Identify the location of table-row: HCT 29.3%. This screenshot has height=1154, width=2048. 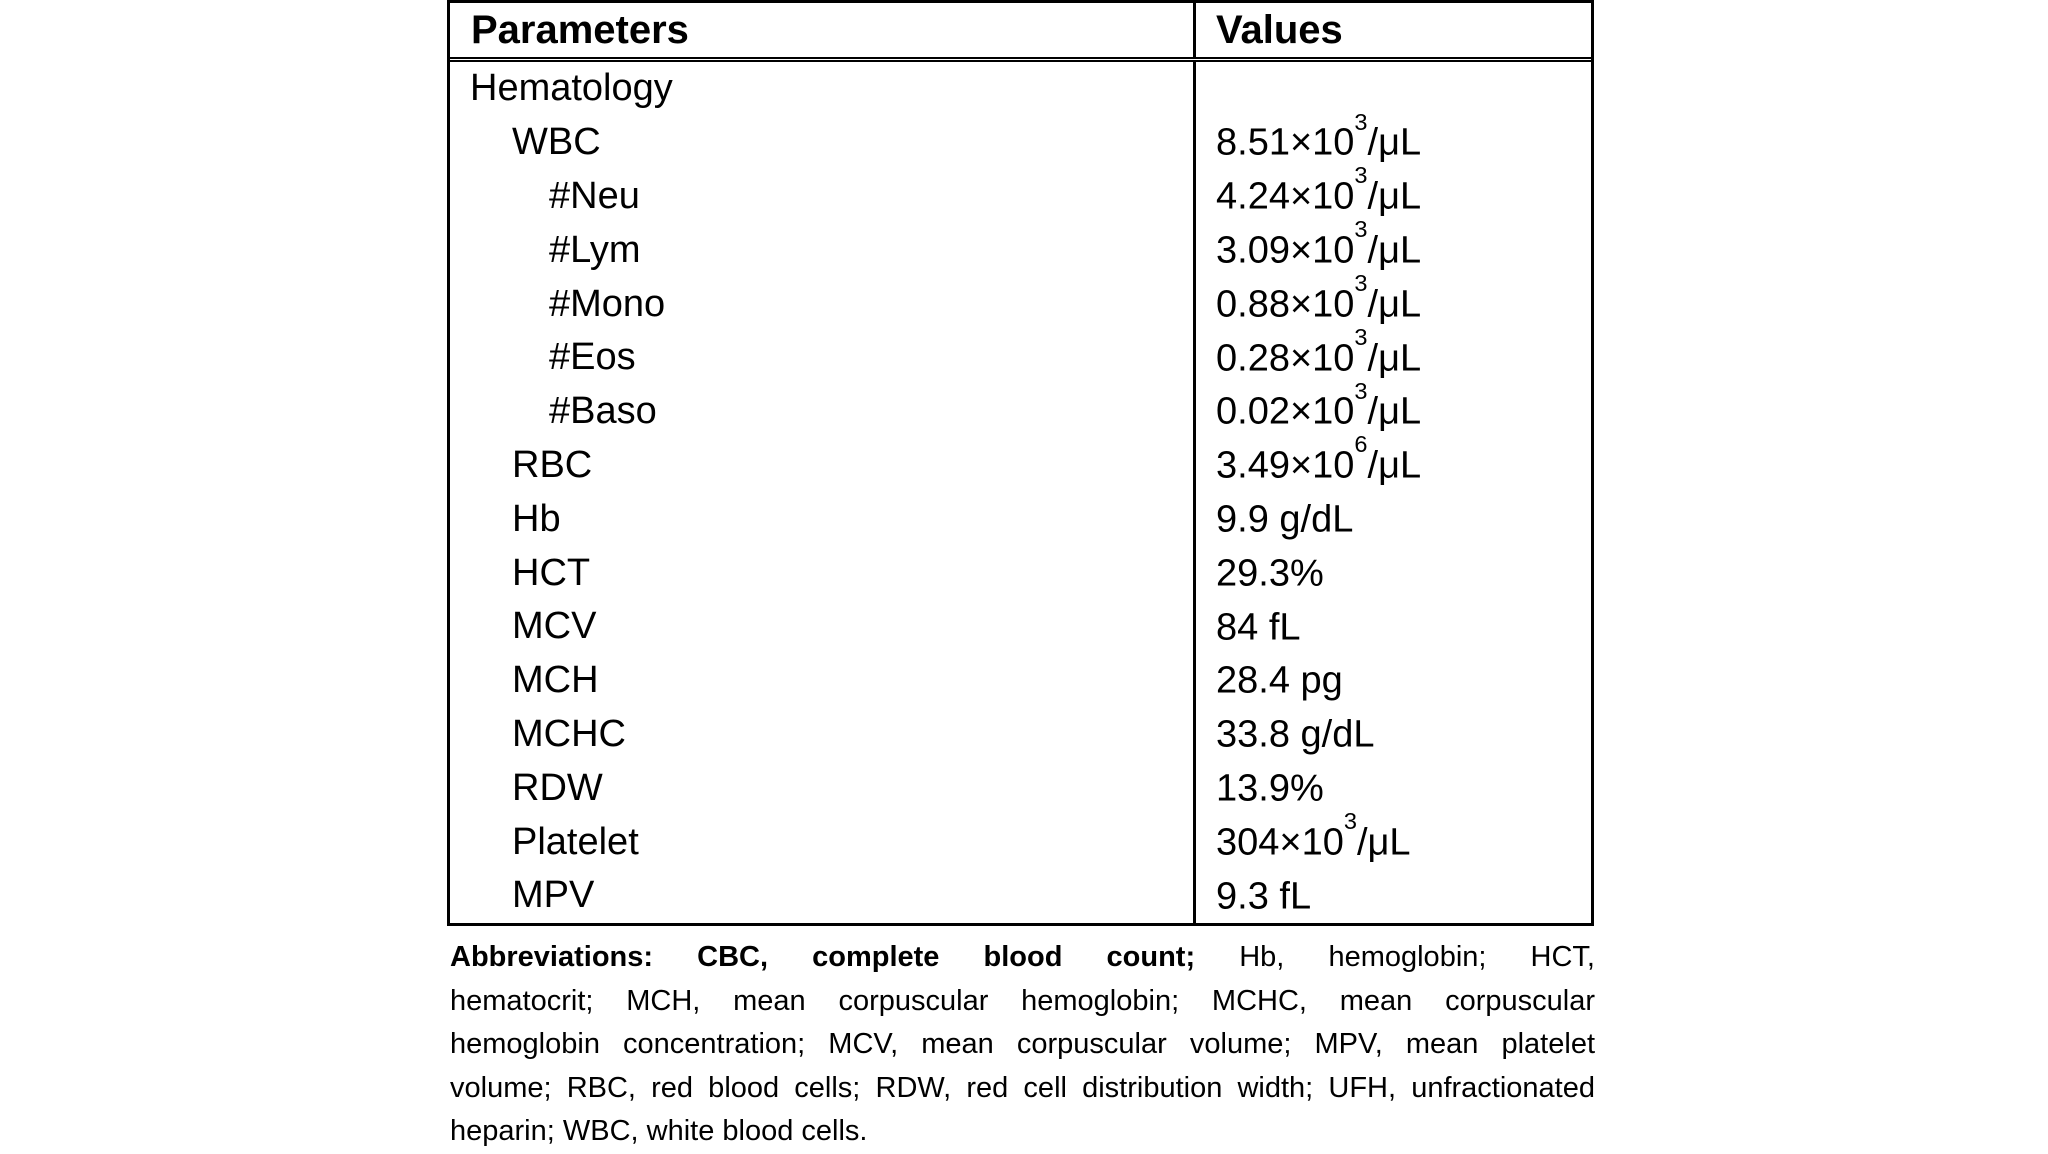
(1020, 573).